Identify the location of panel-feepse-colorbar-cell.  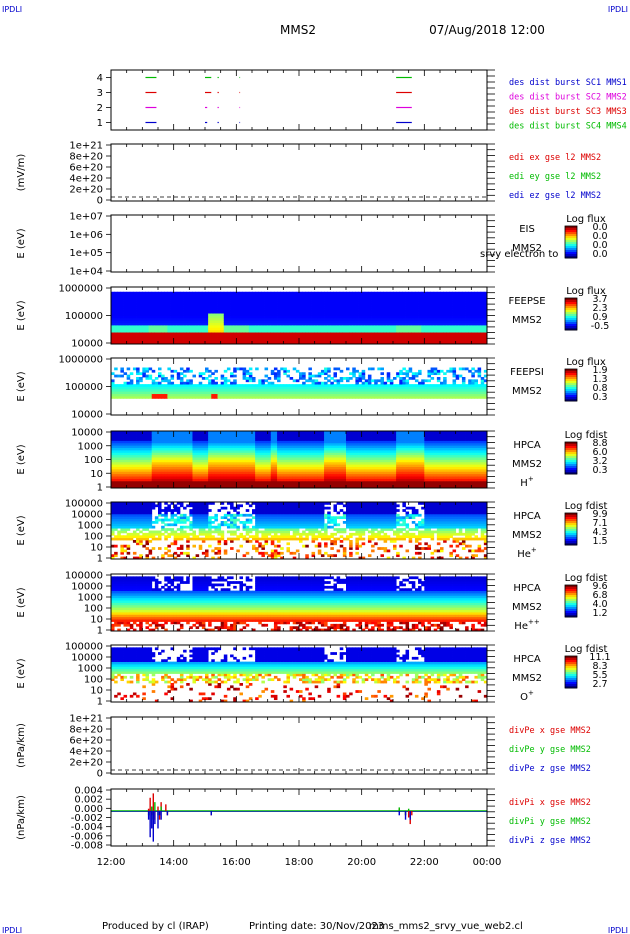
(571, 317).